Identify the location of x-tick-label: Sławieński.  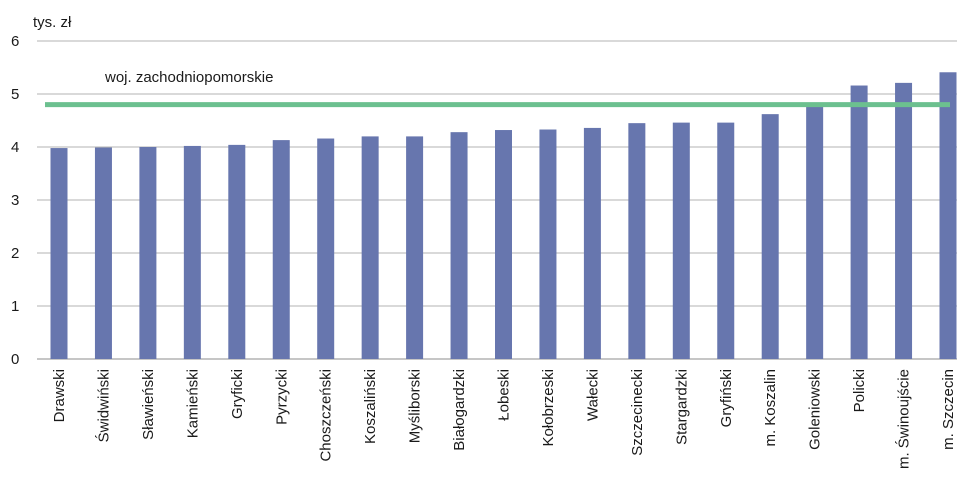
(148, 404).